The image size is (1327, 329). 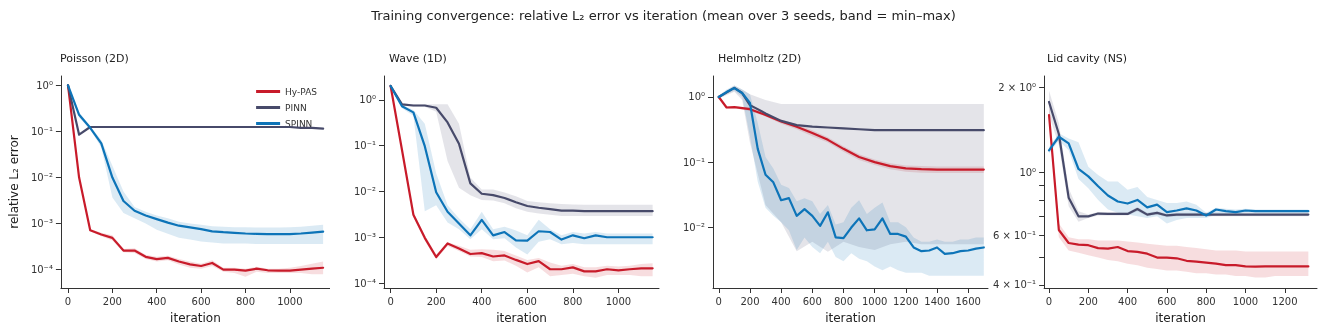 What do you see at coordinates (760, 58) in the screenshot?
I see `chart-title: Helmholtz (2D)` at bounding box center [760, 58].